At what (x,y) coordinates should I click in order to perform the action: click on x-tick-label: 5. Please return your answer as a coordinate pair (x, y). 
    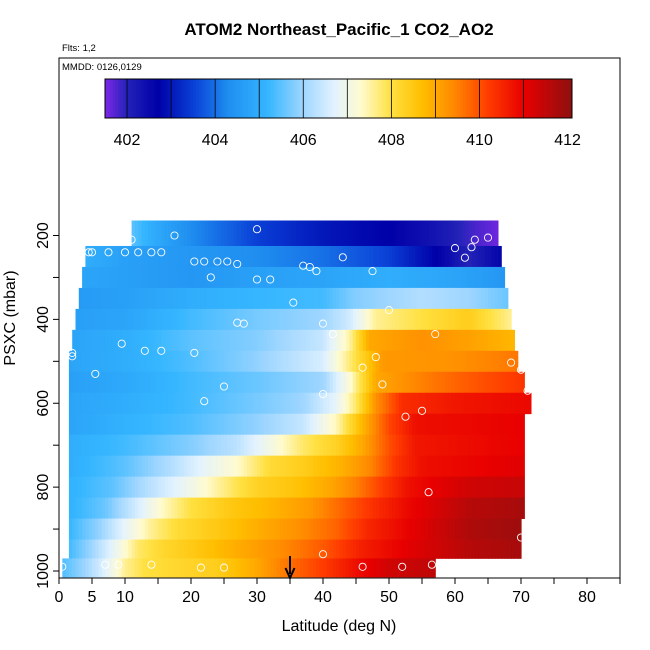
    Looking at the image, I should click on (92, 597).